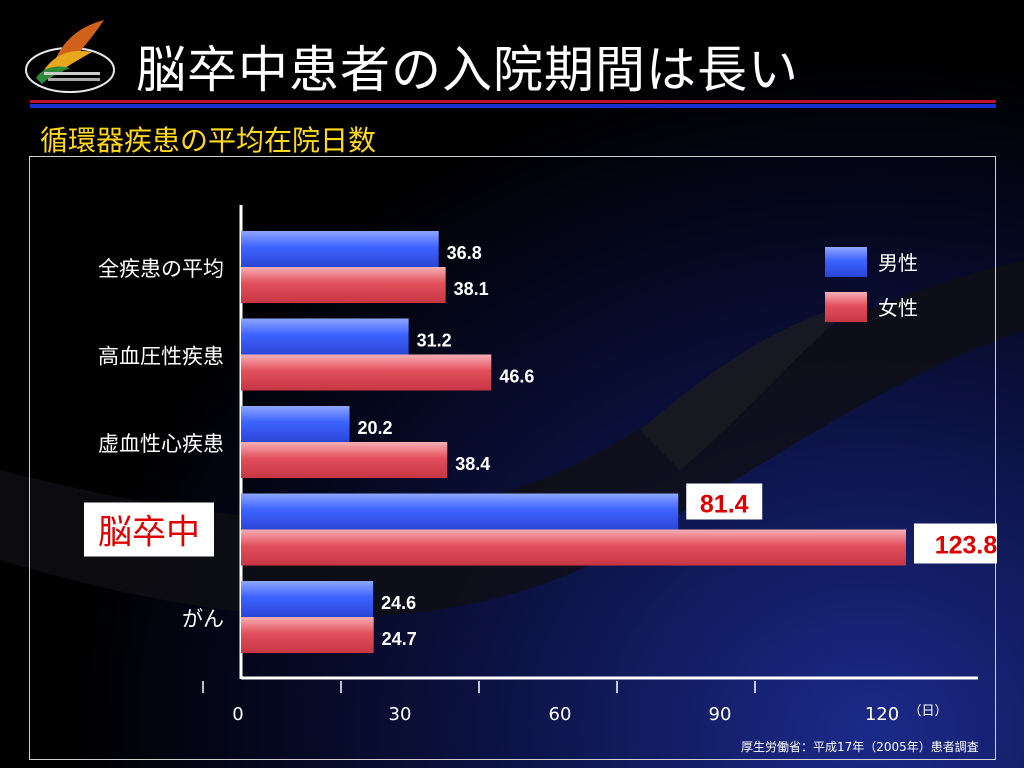 This screenshot has height=768, width=1024. I want to click on x-tick-label: 0, so click(237, 714).